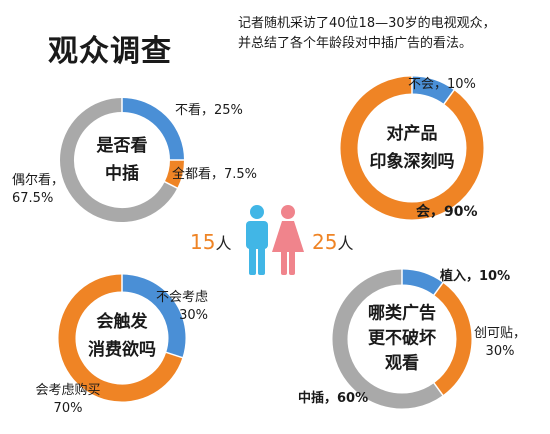 This screenshot has height=434, width=550. I want to click on chart-3-center-title: 会触发 消费欲吗, so click(122, 336).